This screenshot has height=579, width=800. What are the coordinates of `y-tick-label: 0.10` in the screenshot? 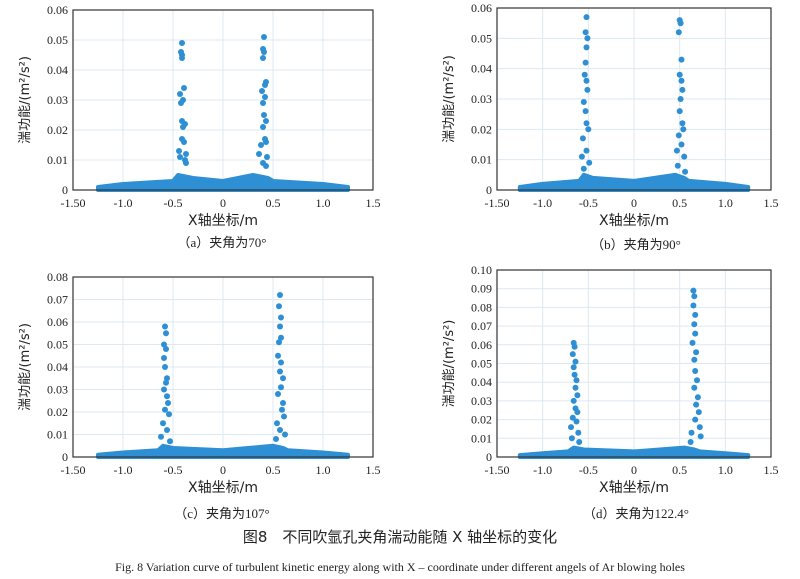 It's located at (481, 270).